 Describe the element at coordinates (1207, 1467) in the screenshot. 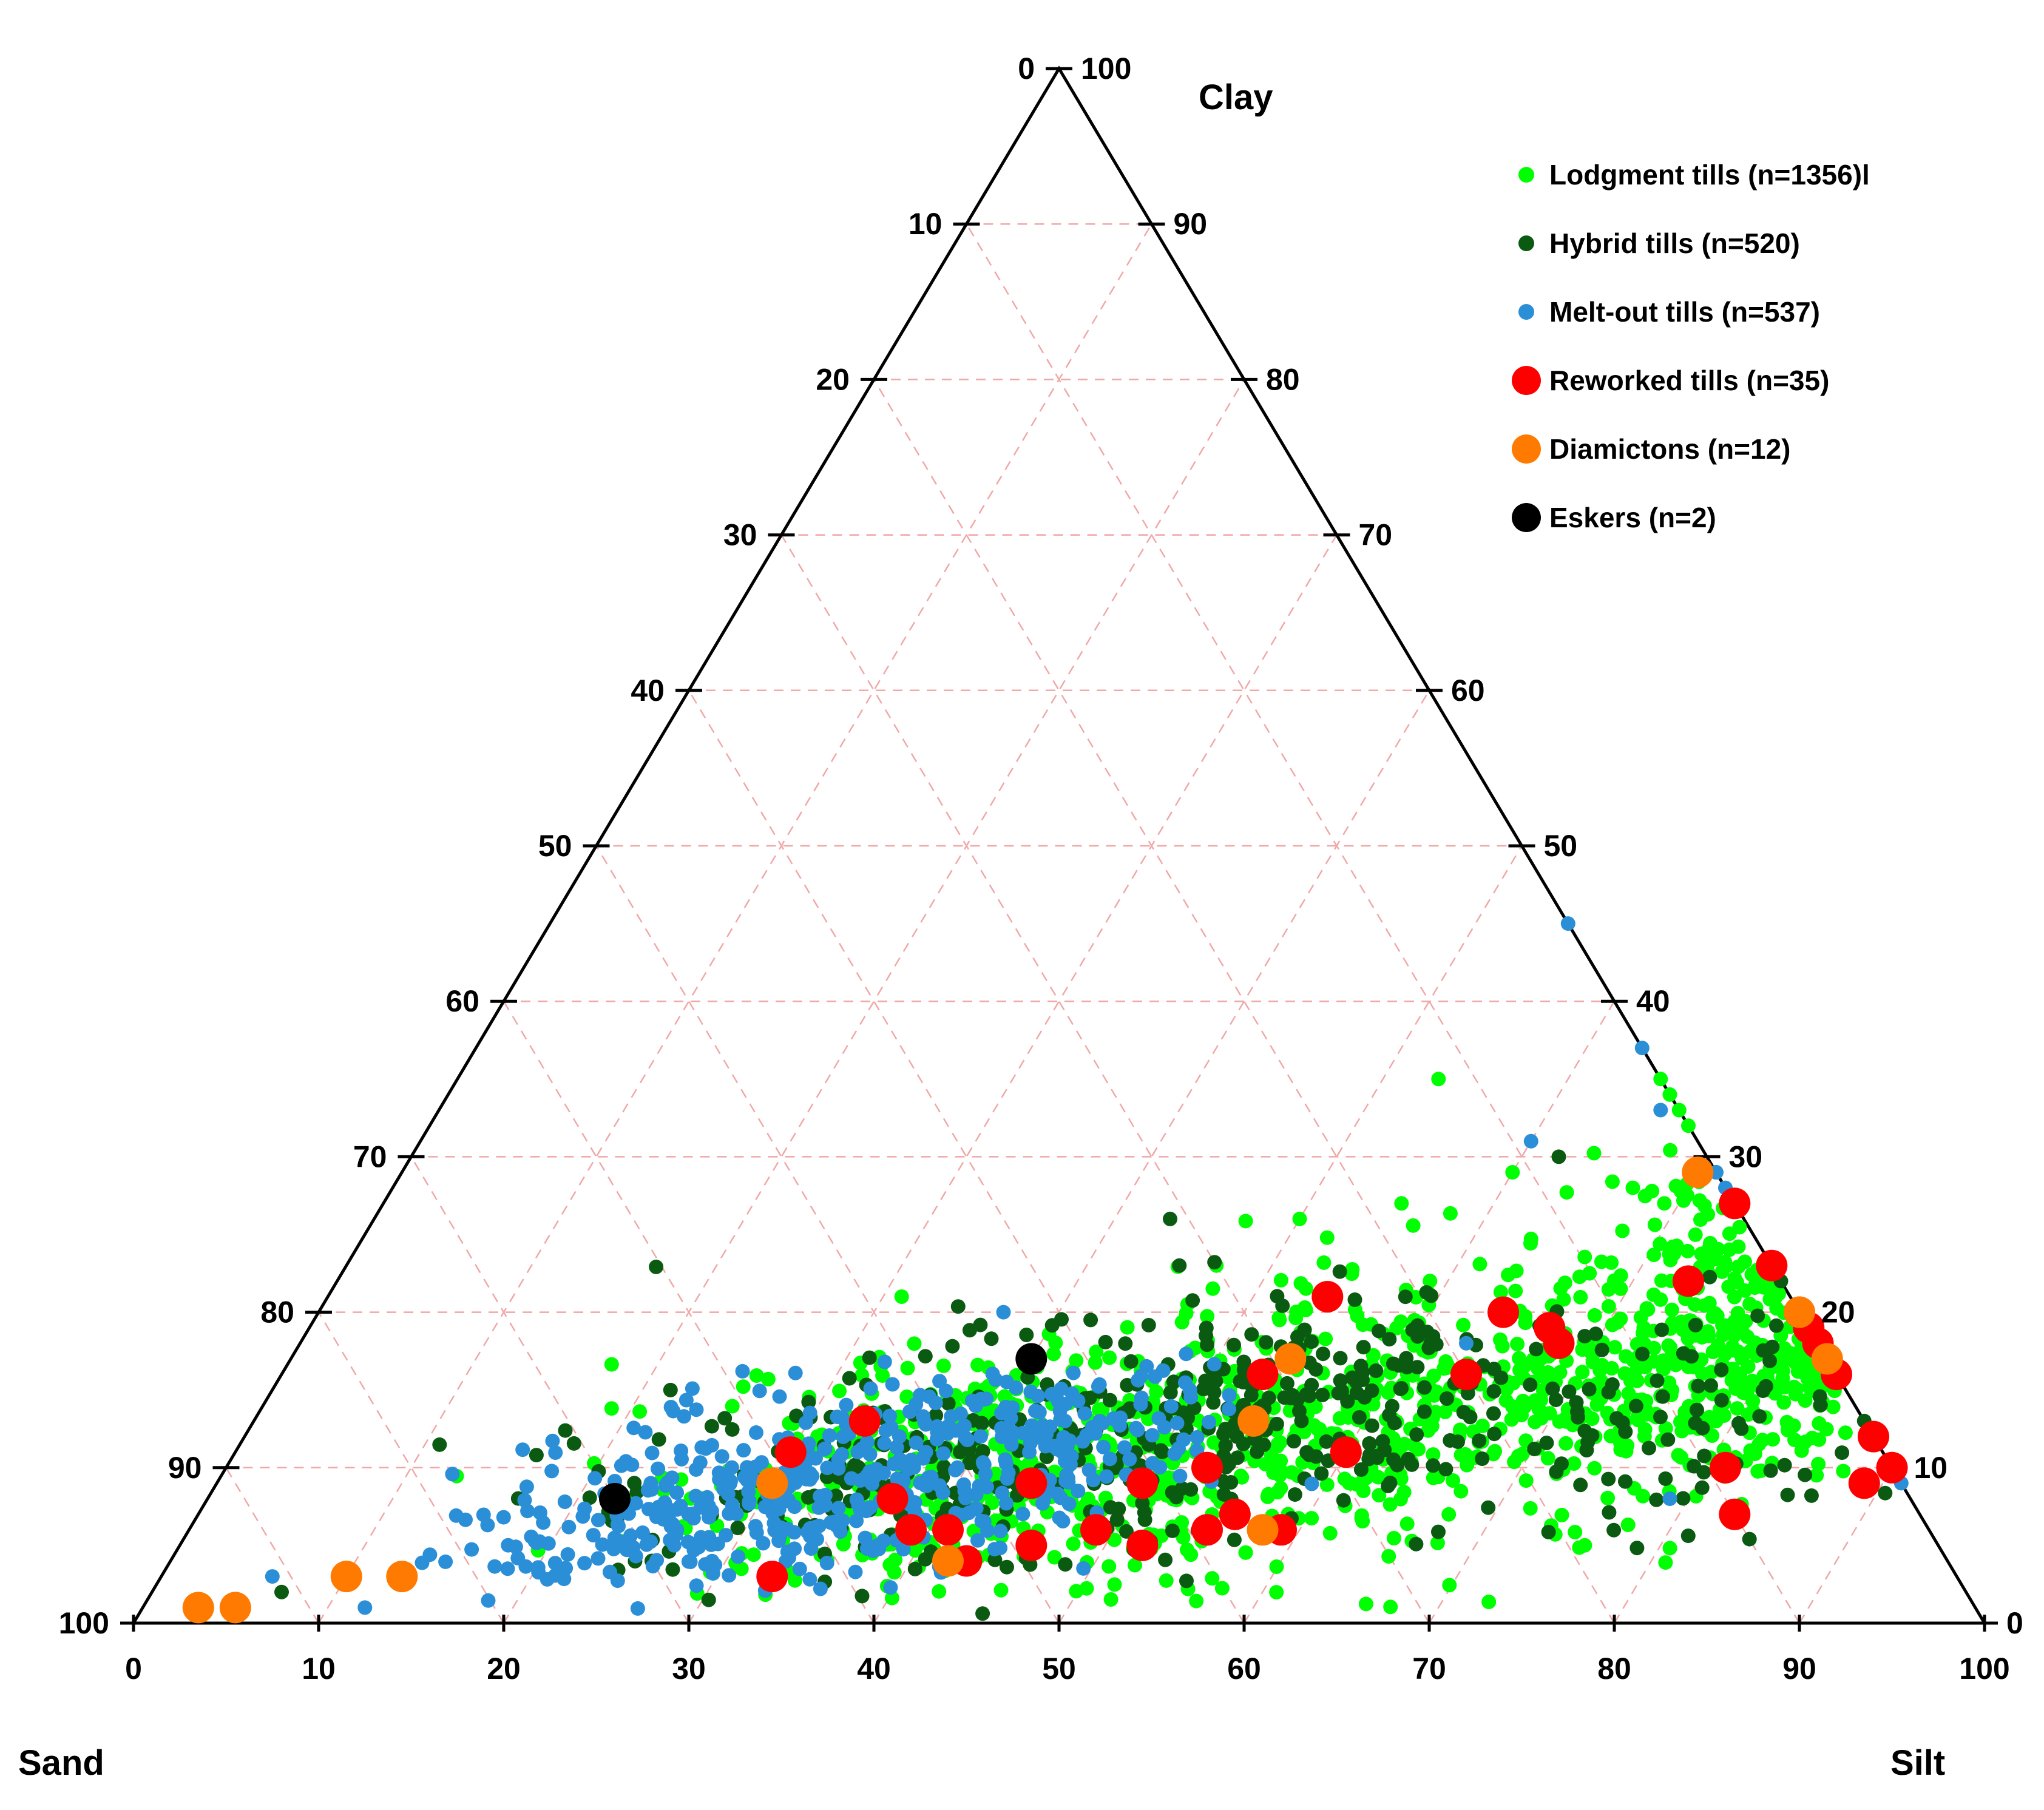

I see `data-point-reworked` at that location.